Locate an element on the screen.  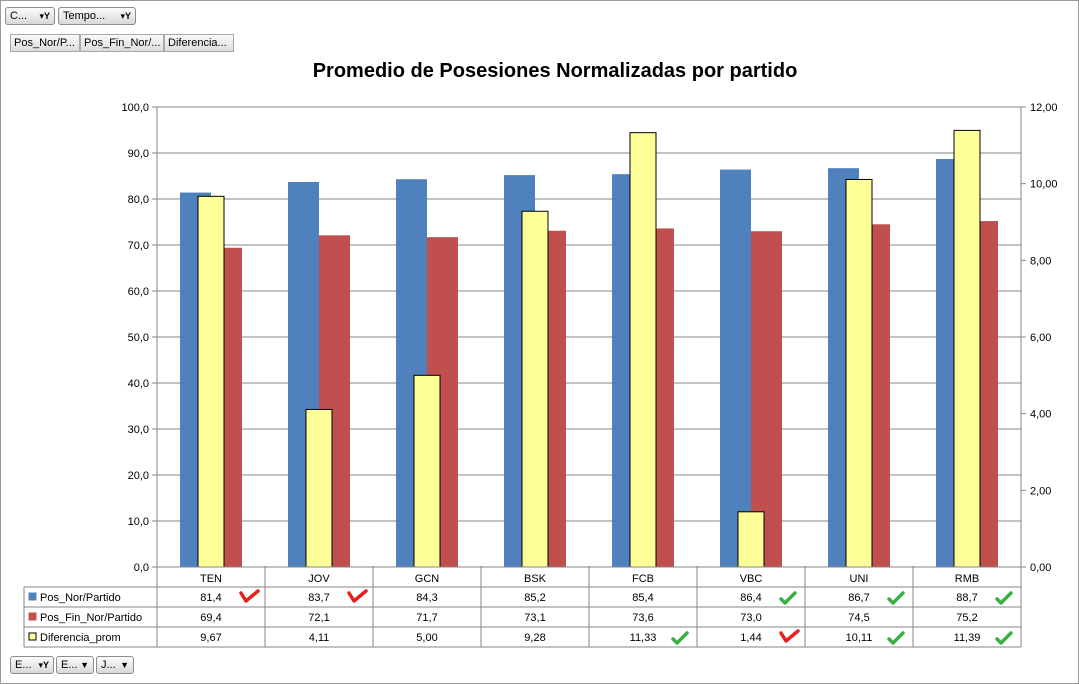
x-tick-label: UNI is located at coordinates (859, 579).